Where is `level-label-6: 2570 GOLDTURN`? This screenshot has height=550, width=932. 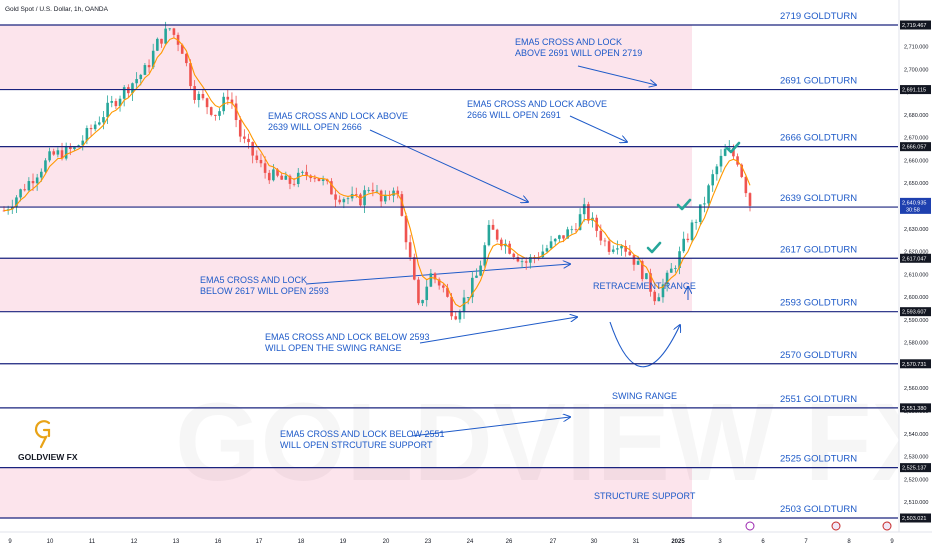 level-label-6: 2570 GOLDTURN is located at coordinates (818, 355).